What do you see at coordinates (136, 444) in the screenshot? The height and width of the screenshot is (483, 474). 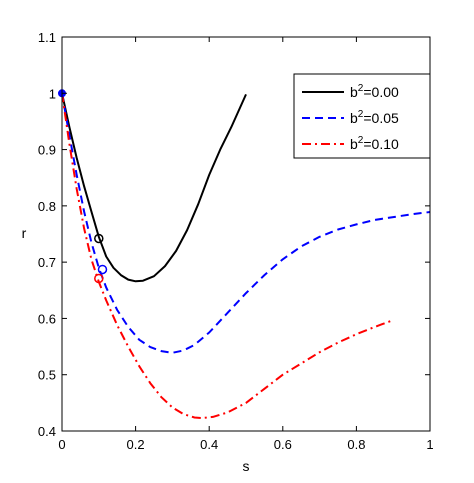 I see `x-tick-label: 0.2` at bounding box center [136, 444].